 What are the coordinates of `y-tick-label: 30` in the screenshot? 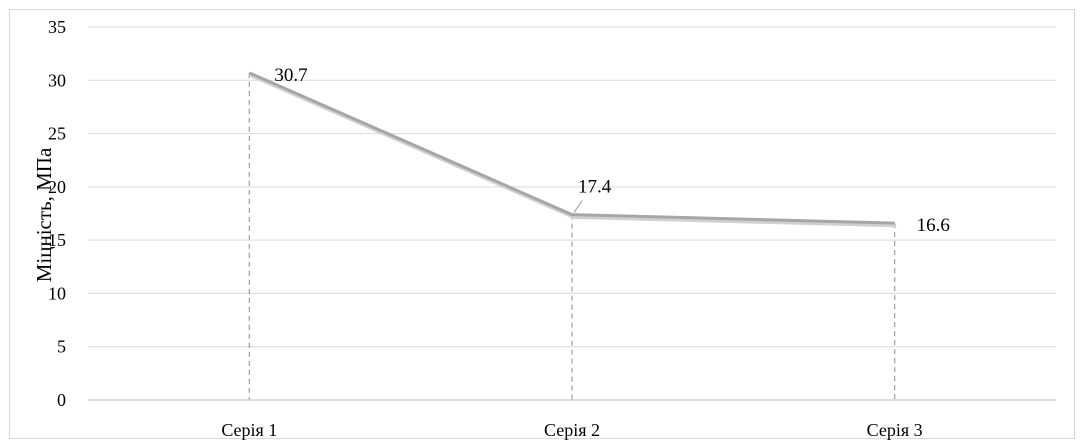 It's located at (57, 80).